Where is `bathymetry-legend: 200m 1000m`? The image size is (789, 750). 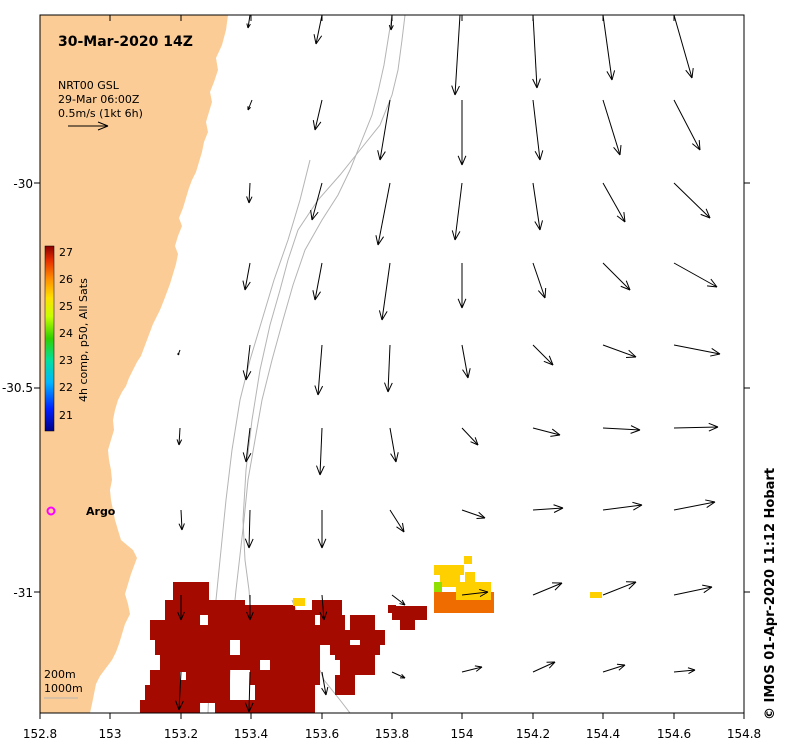 bathymetry-legend: 200m 1000m is located at coordinates (63, 683).